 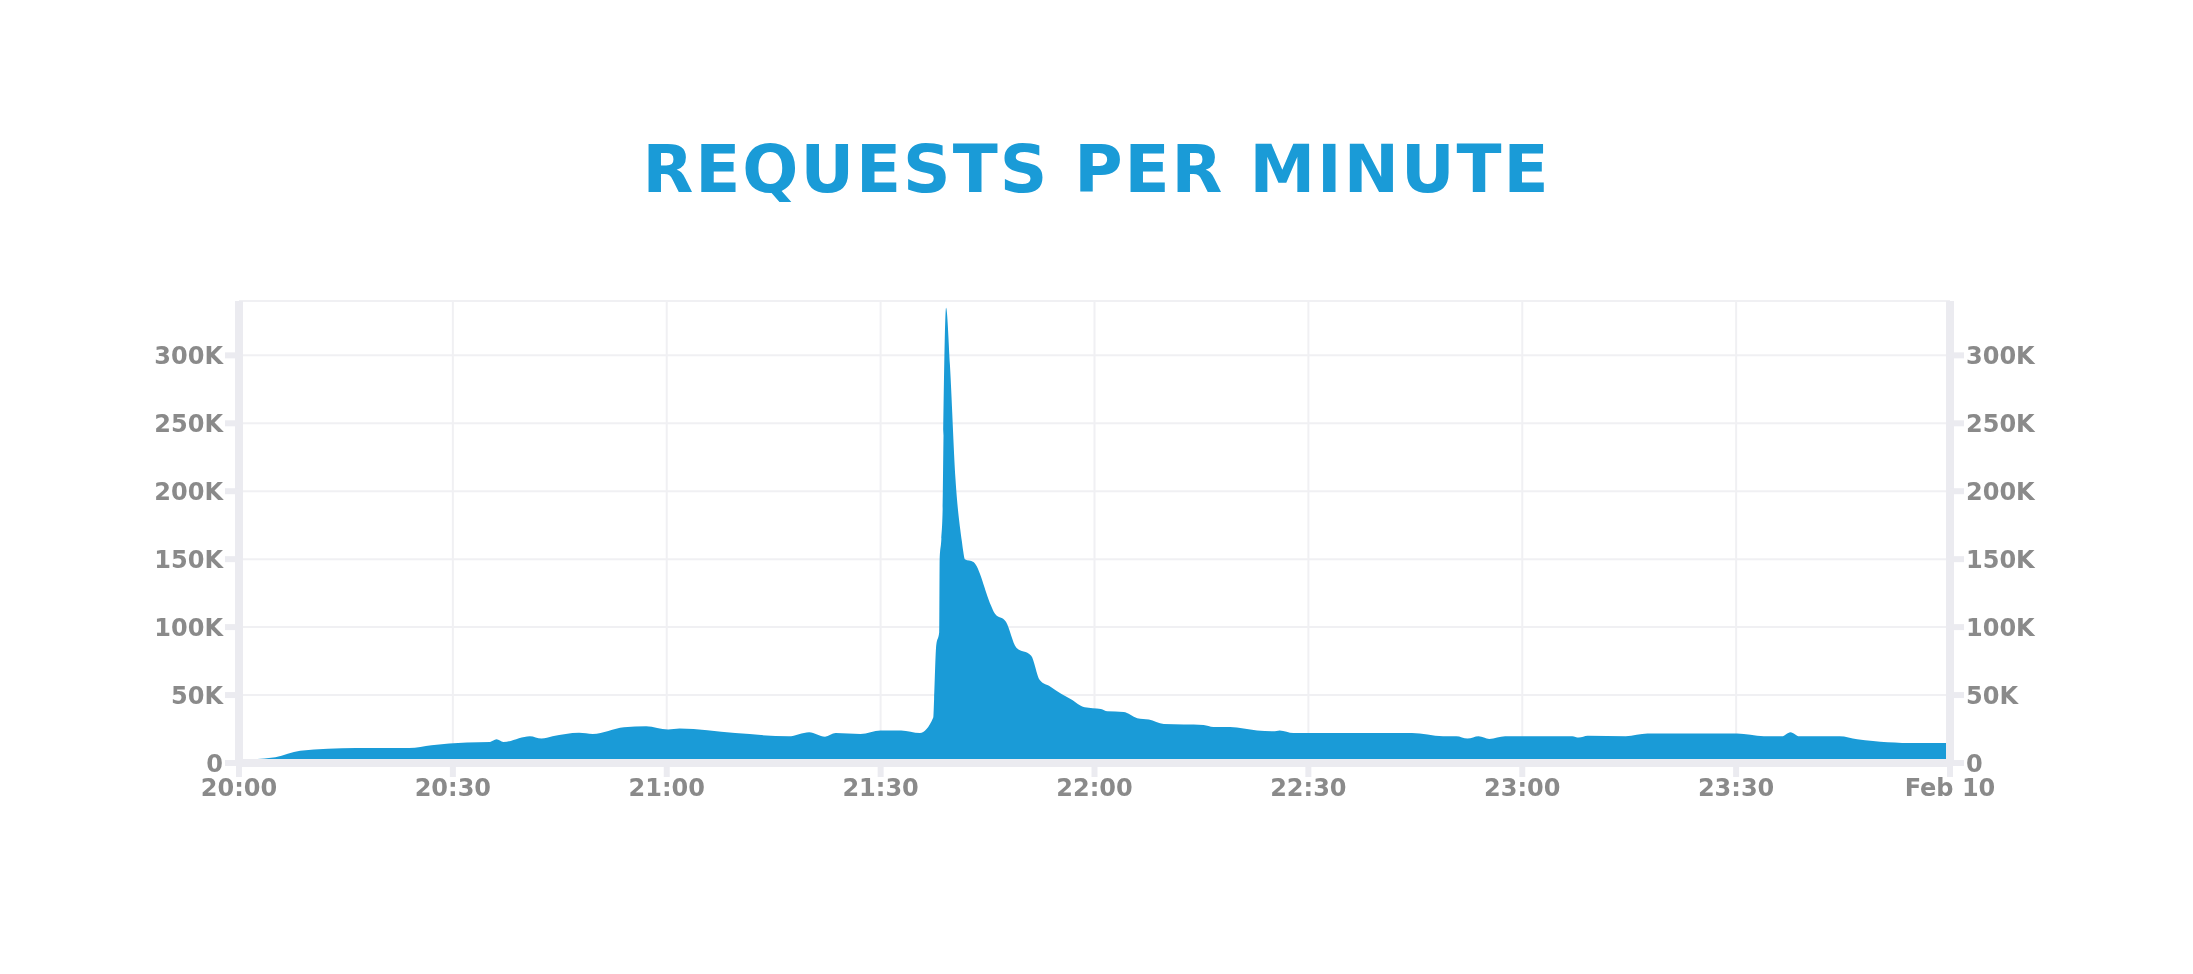 I want to click on x-tick-label: 23:30, so click(x=1736, y=788).